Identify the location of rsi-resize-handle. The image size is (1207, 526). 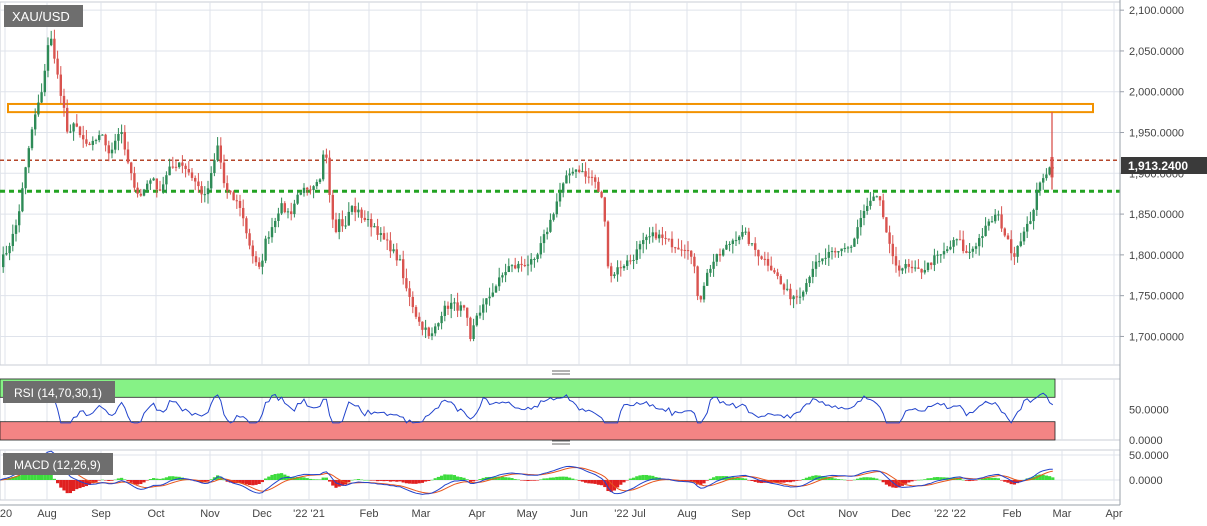
(561, 372).